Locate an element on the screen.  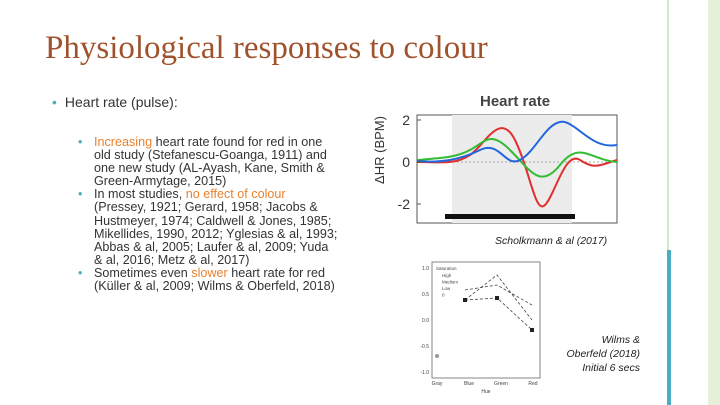
y-tick-label: 0 is located at coordinates (406, 162).